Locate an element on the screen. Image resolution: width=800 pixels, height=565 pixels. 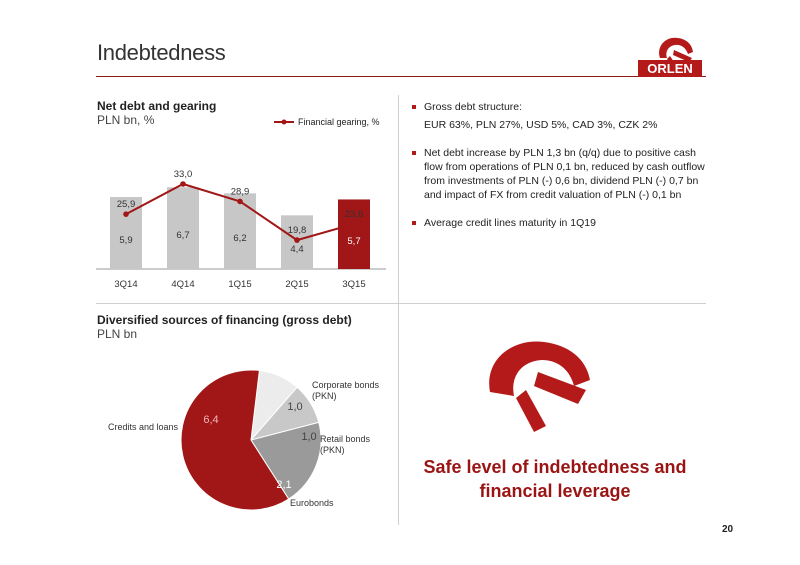
bar-value-label: 6,7 is located at coordinates (182, 235).